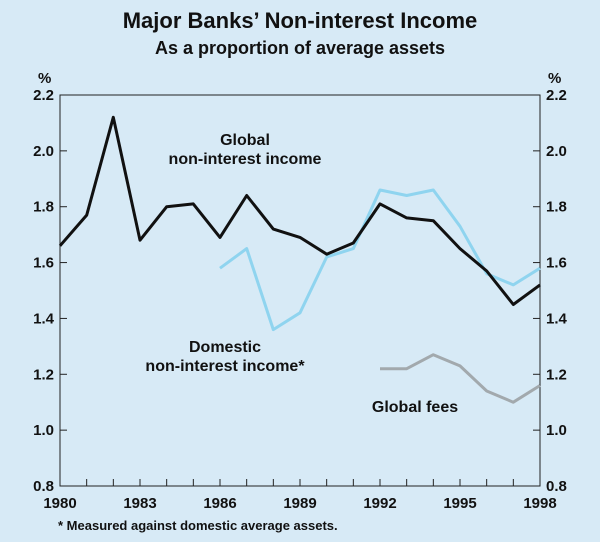 The width and height of the screenshot is (600, 542). Describe the element at coordinates (44, 318) in the screenshot. I see `y-tick-label-left: 1.4` at that location.